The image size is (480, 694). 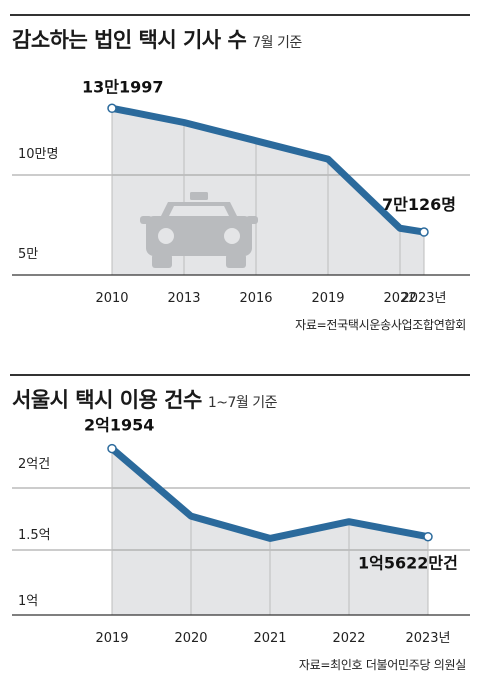 What do you see at coordinates (123, 86) in the screenshot?
I see `data-label: 13만1997` at bounding box center [123, 86].